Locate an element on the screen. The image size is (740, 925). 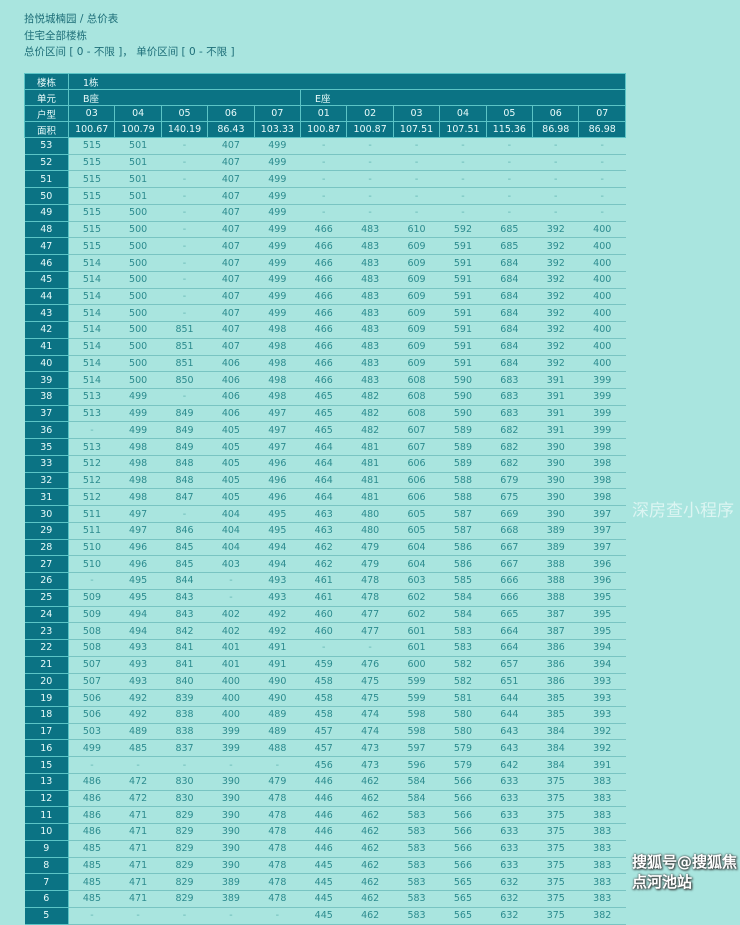
price-cell: 489 is located at coordinates (277, 715).